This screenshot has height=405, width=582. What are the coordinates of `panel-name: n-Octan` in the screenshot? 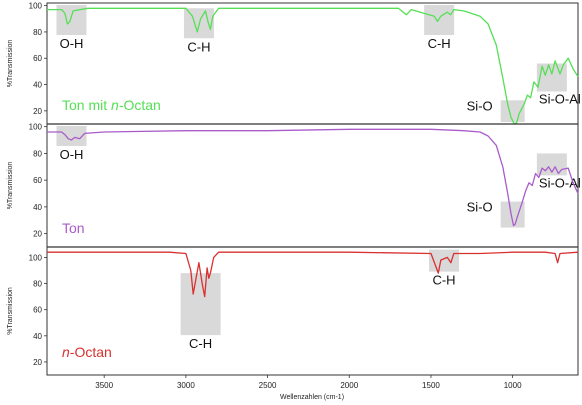 It's located at (87, 352).